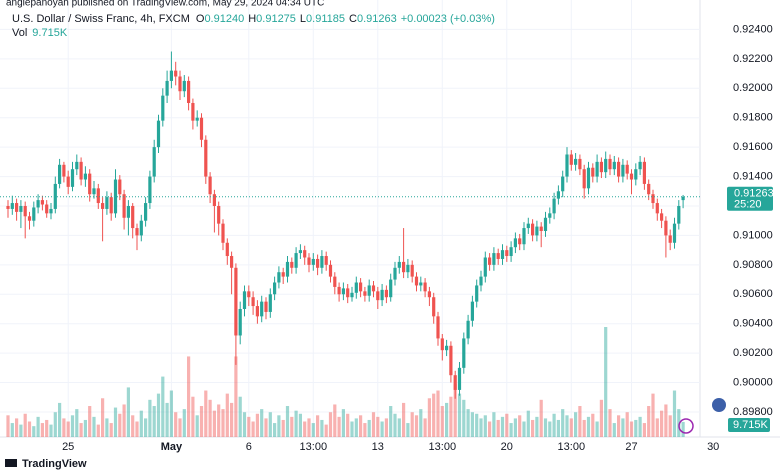 This screenshot has width=780, height=470. What do you see at coordinates (249, 447) in the screenshot?
I see `x-tick-label: 6` at bounding box center [249, 447].